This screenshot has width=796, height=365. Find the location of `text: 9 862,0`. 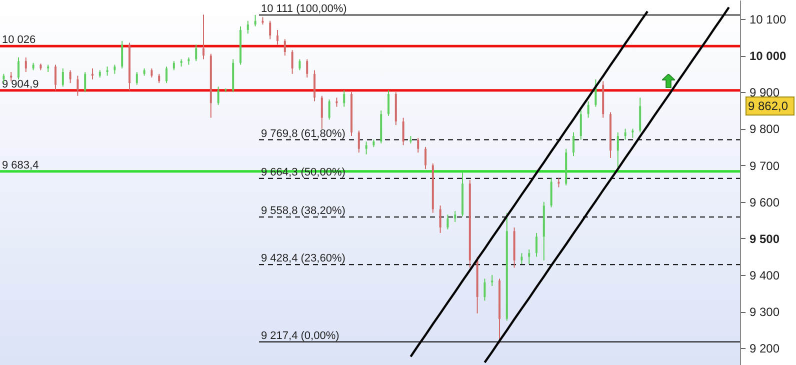

text: 9 862,0 is located at coordinates (768, 106).